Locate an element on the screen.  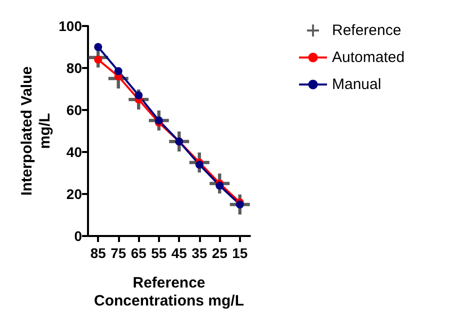
y-axis-title: Interpolated Value mg/L is located at coordinates (36, 131).